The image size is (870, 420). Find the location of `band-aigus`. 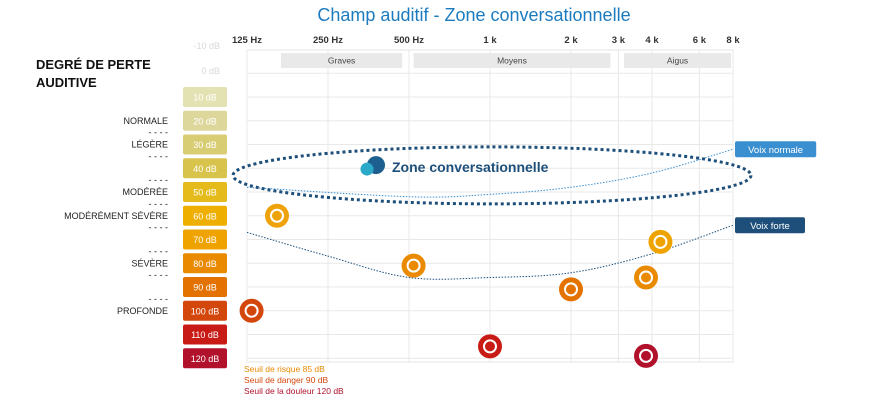

band-aigus is located at coordinates (677, 60).